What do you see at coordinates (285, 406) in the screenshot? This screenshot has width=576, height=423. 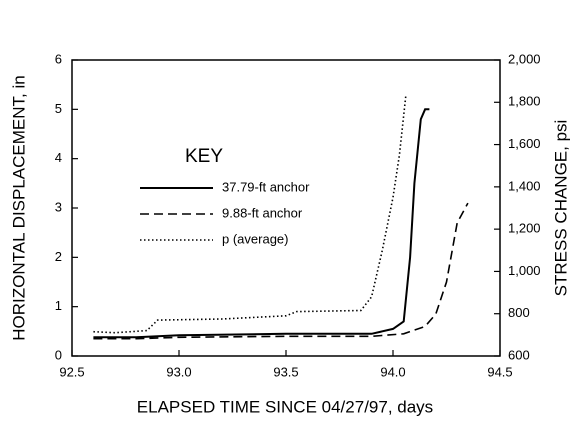 I see `x-axis-label: ELAPSED TIME SINCE 04/27/97, days` at bounding box center [285, 406].